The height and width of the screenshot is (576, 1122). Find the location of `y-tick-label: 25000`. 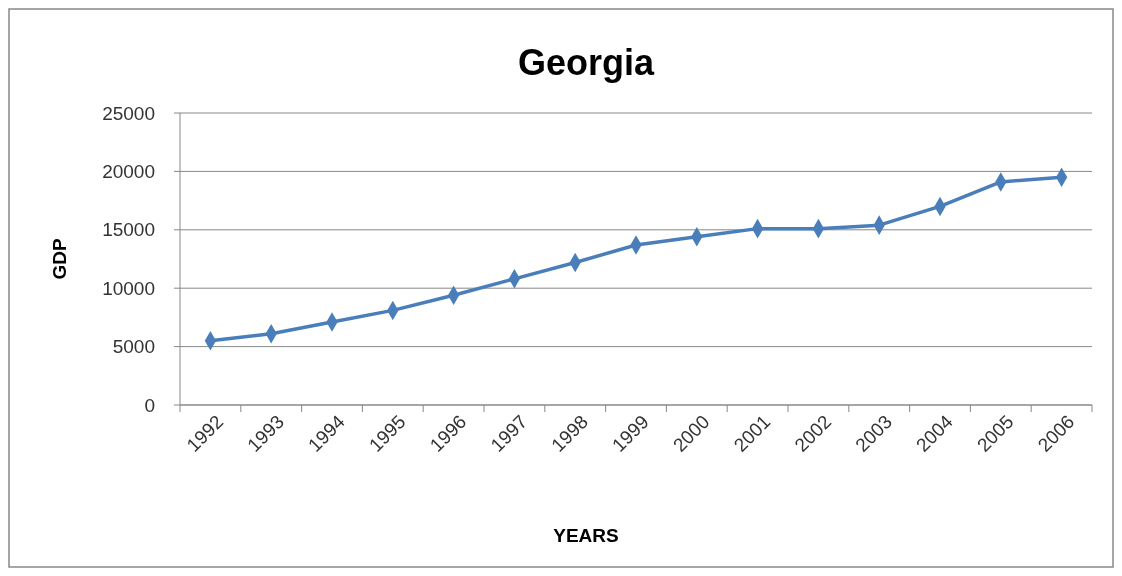

y-tick-label: 25000 is located at coordinates (128, 113).